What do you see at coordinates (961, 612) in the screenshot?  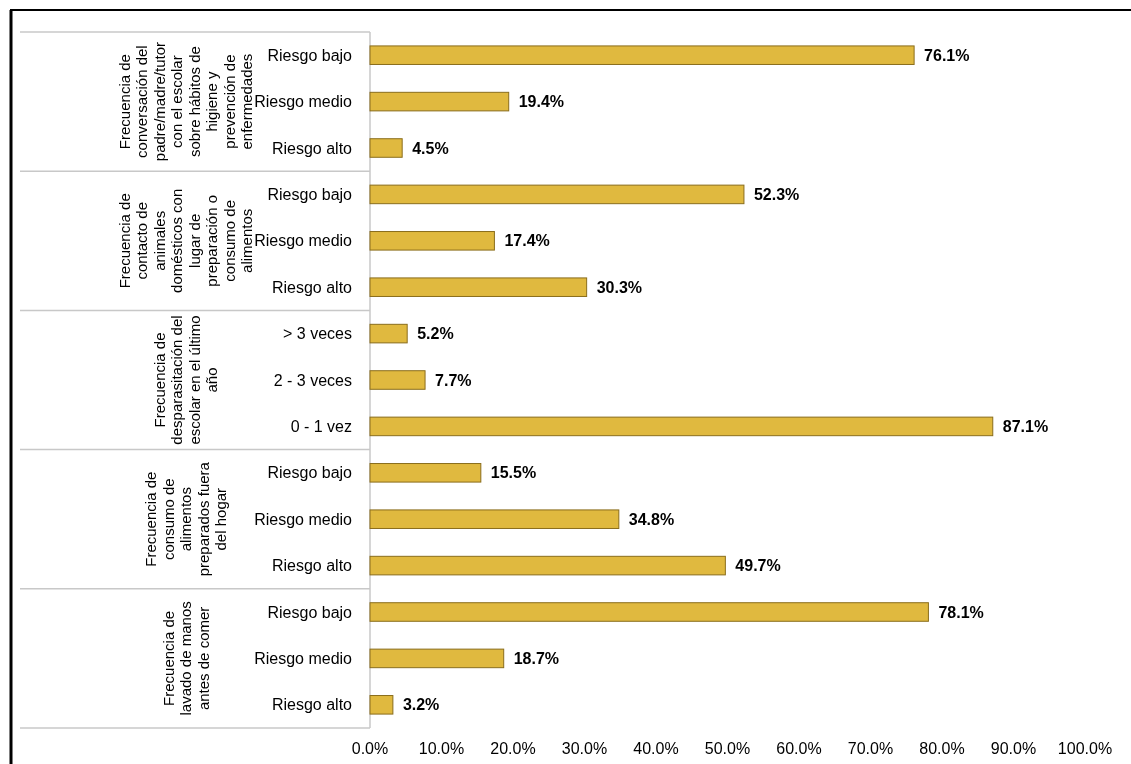 I see `data-label: 78.1%` at bounding box center [961, 612].